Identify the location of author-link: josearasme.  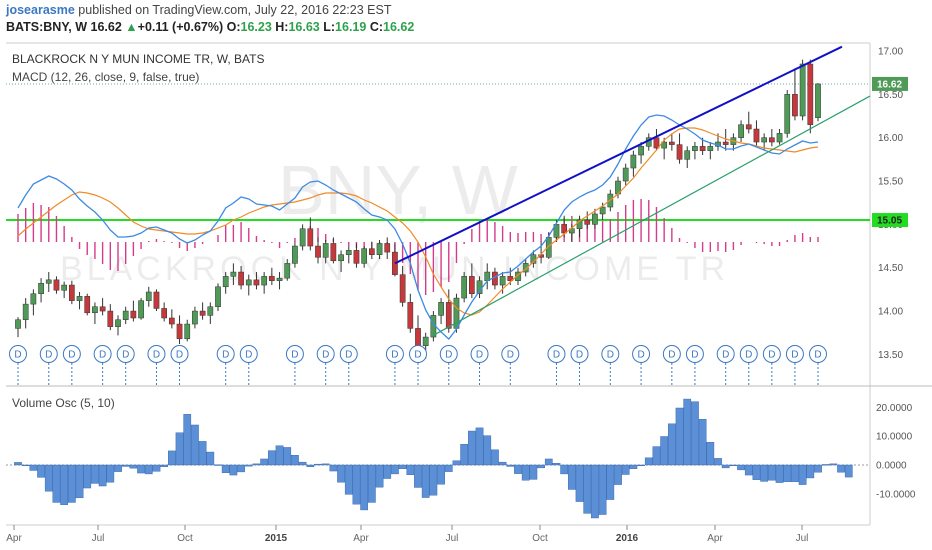
(40, 10).